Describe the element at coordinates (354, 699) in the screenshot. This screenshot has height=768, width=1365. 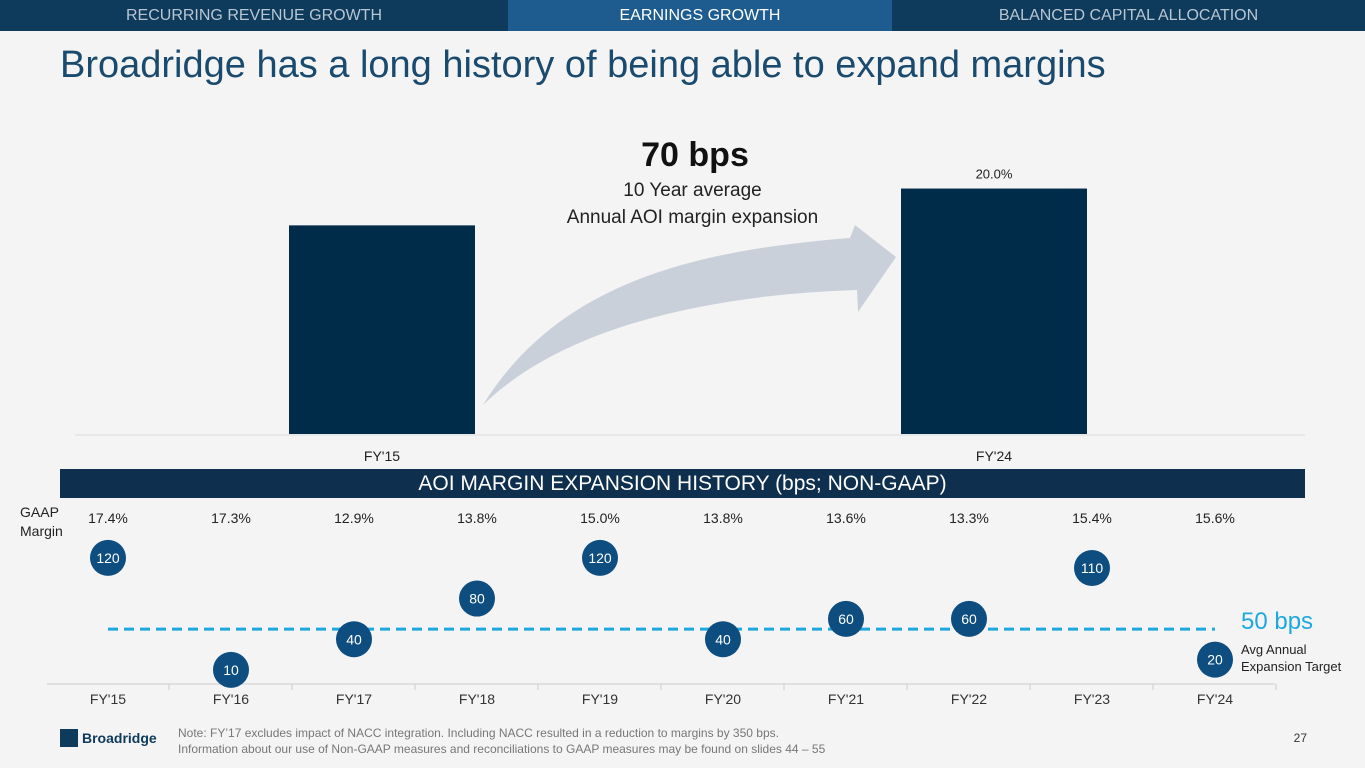
I see `dot-tick-label: FY'17` at that location.